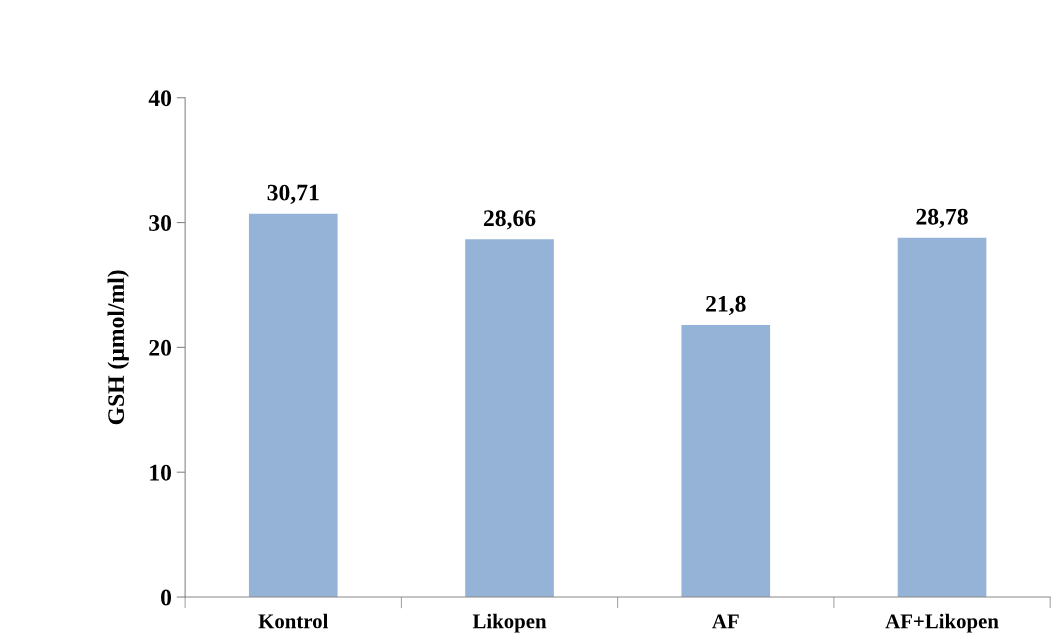  What do you see at coordinates (293, 194) in the screenshot?
I see `data-label: 30,71` at bounding box center [293, 194].